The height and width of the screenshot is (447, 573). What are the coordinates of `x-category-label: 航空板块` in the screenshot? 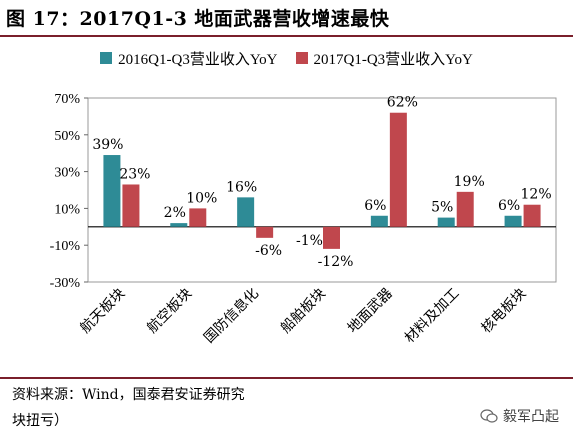 It's located at (169, 311).